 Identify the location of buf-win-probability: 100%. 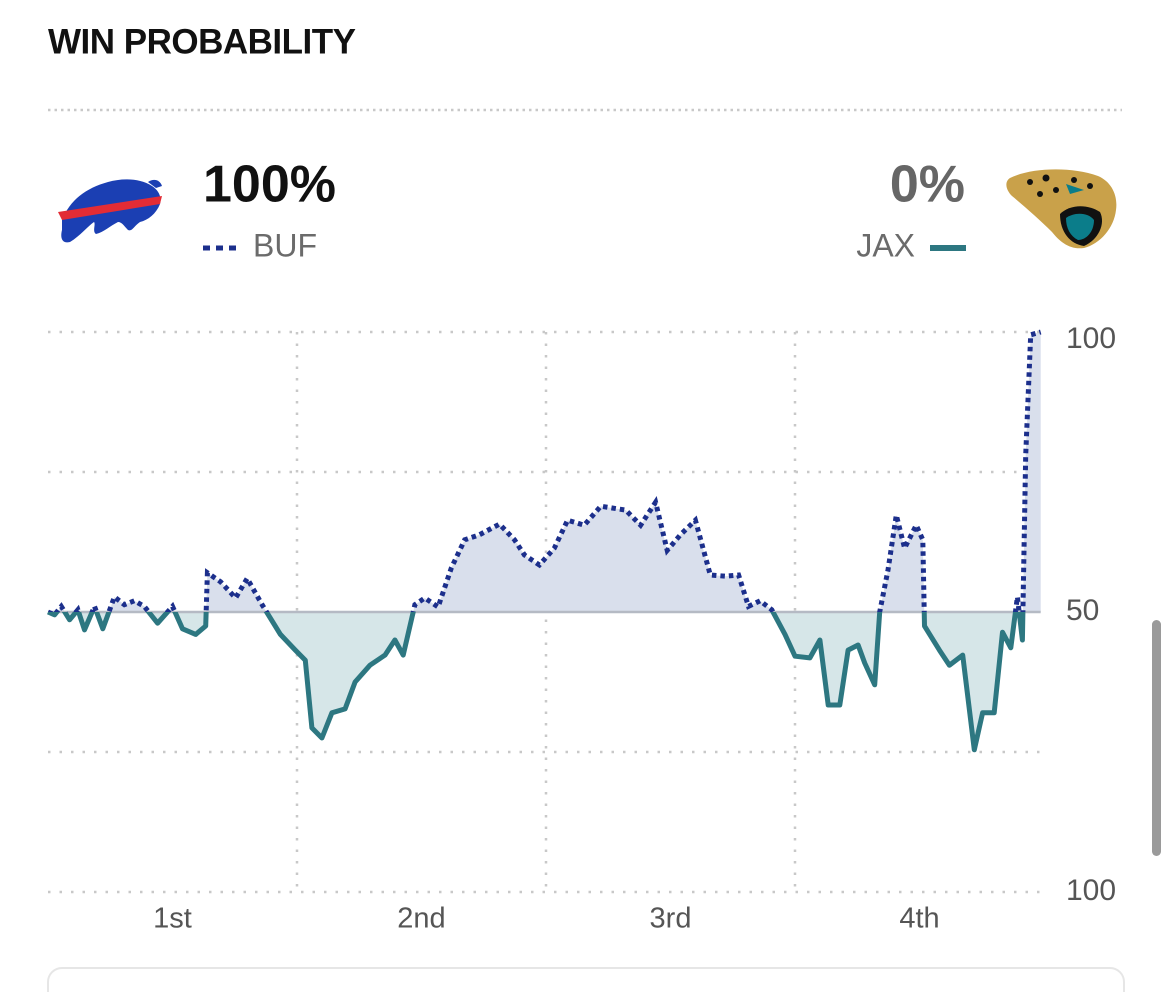
(269, 185).